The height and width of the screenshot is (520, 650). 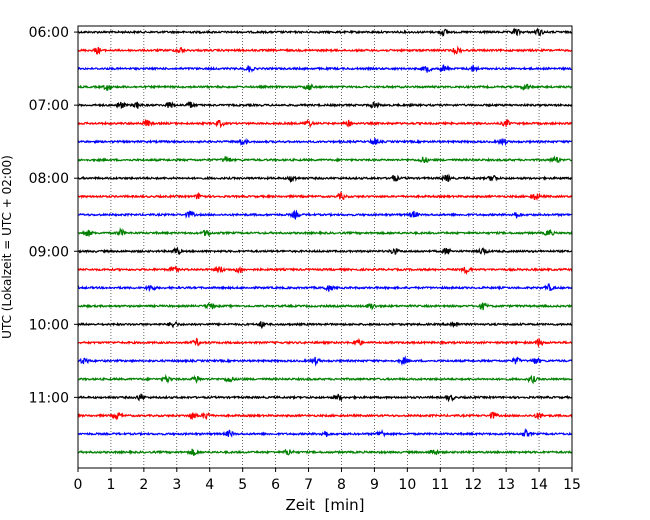 I want to click on y-tick-label: 11:00, so click(x=49, y=398).